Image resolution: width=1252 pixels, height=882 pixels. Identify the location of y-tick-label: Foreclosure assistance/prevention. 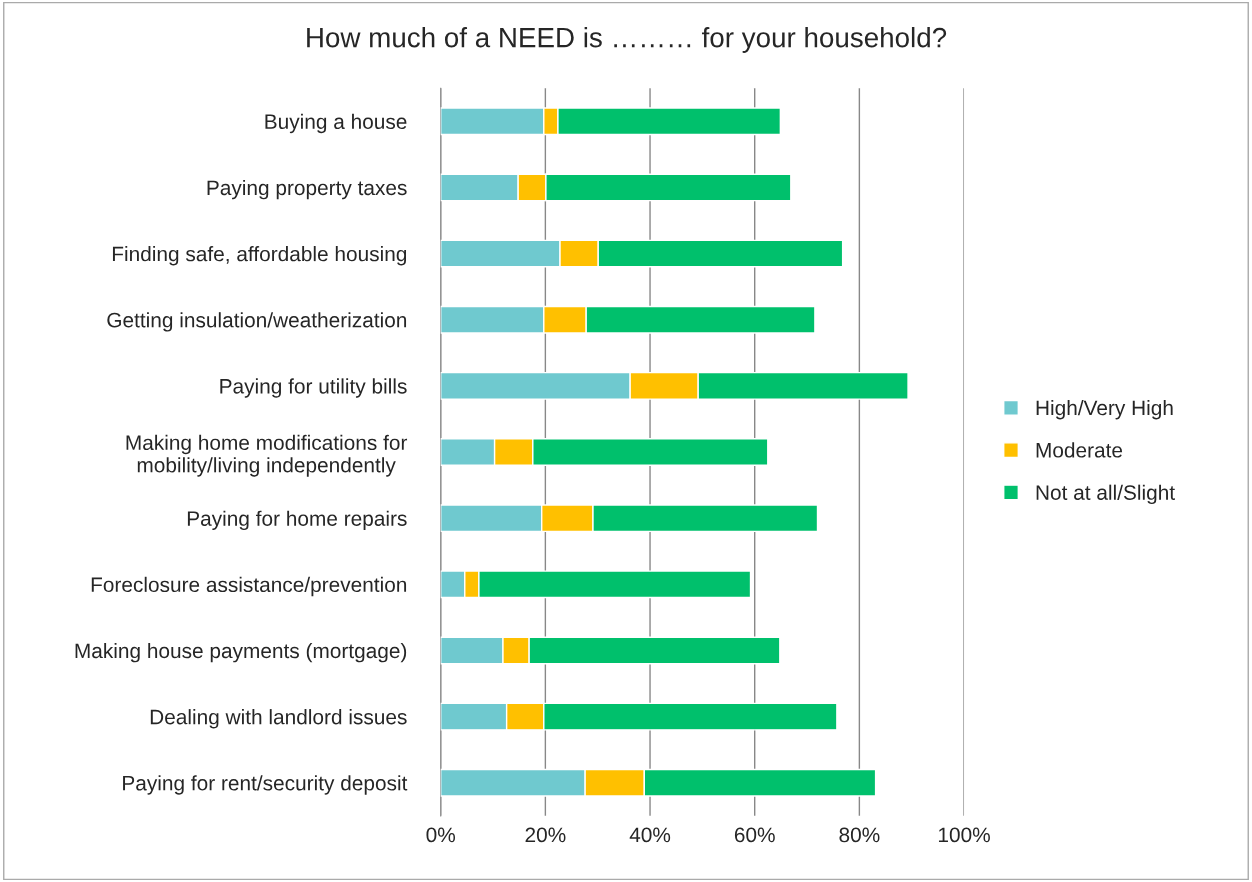
(249, 586).